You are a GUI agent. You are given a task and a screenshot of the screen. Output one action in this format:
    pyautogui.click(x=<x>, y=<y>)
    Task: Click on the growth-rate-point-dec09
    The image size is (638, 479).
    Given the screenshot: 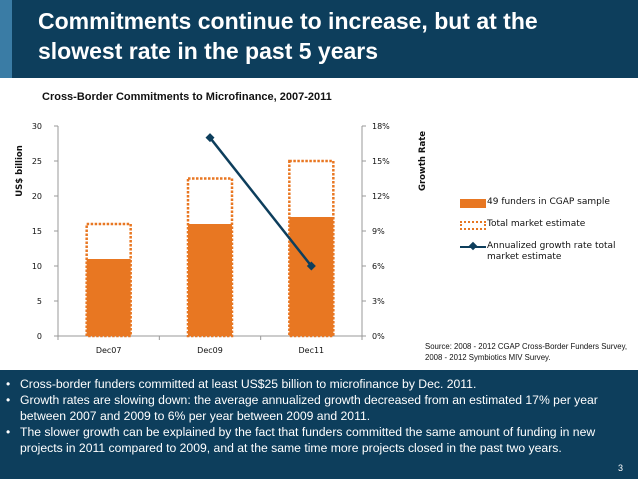 What is the action you would take?
    pyautogui.click(x=210, y=138)
    